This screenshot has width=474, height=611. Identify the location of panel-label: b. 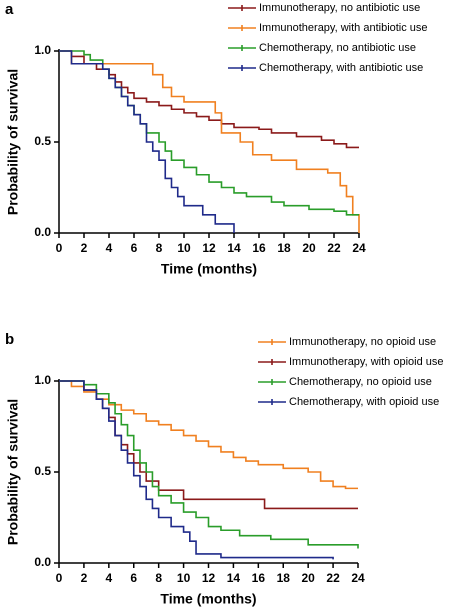
(9, 339).